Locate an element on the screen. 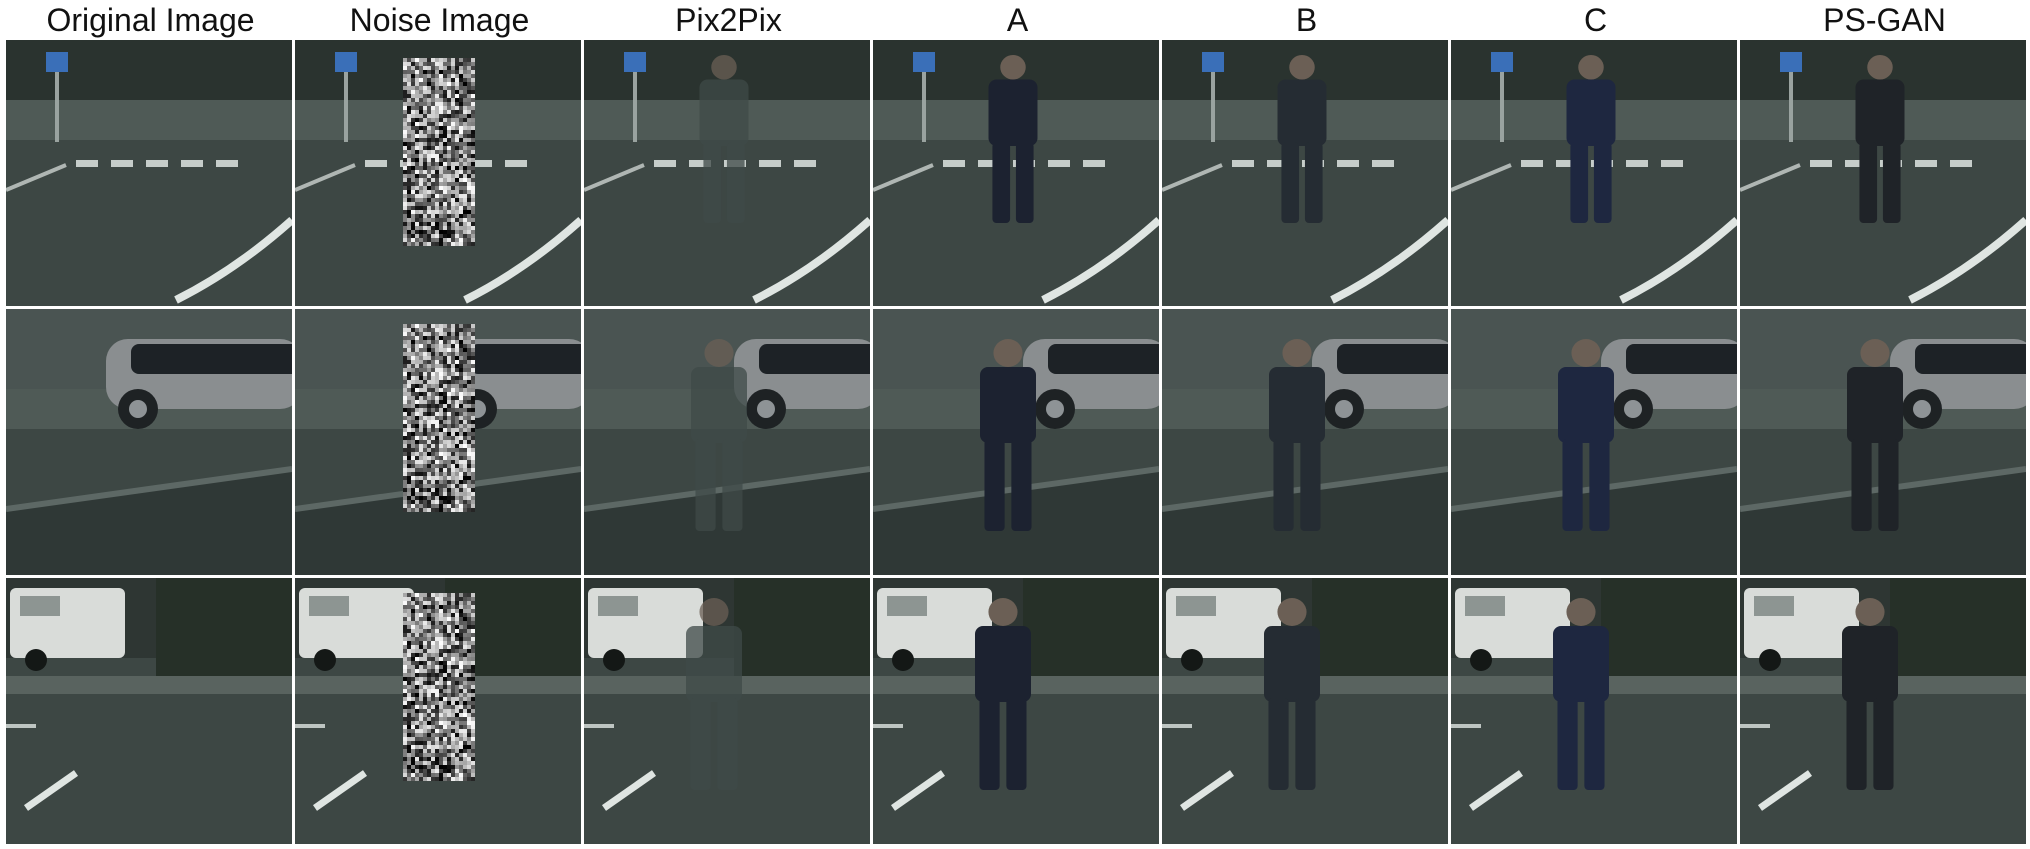 This screenshot has width=2030, height=849. tile-original-silver-car is located at coordinates (149, 442).